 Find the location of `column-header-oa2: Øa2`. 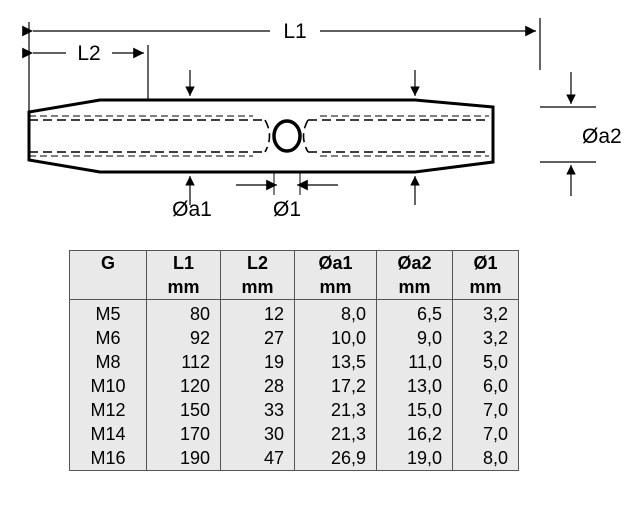

column-header-oa2: Øa2 is located at coordinates (414, 262).